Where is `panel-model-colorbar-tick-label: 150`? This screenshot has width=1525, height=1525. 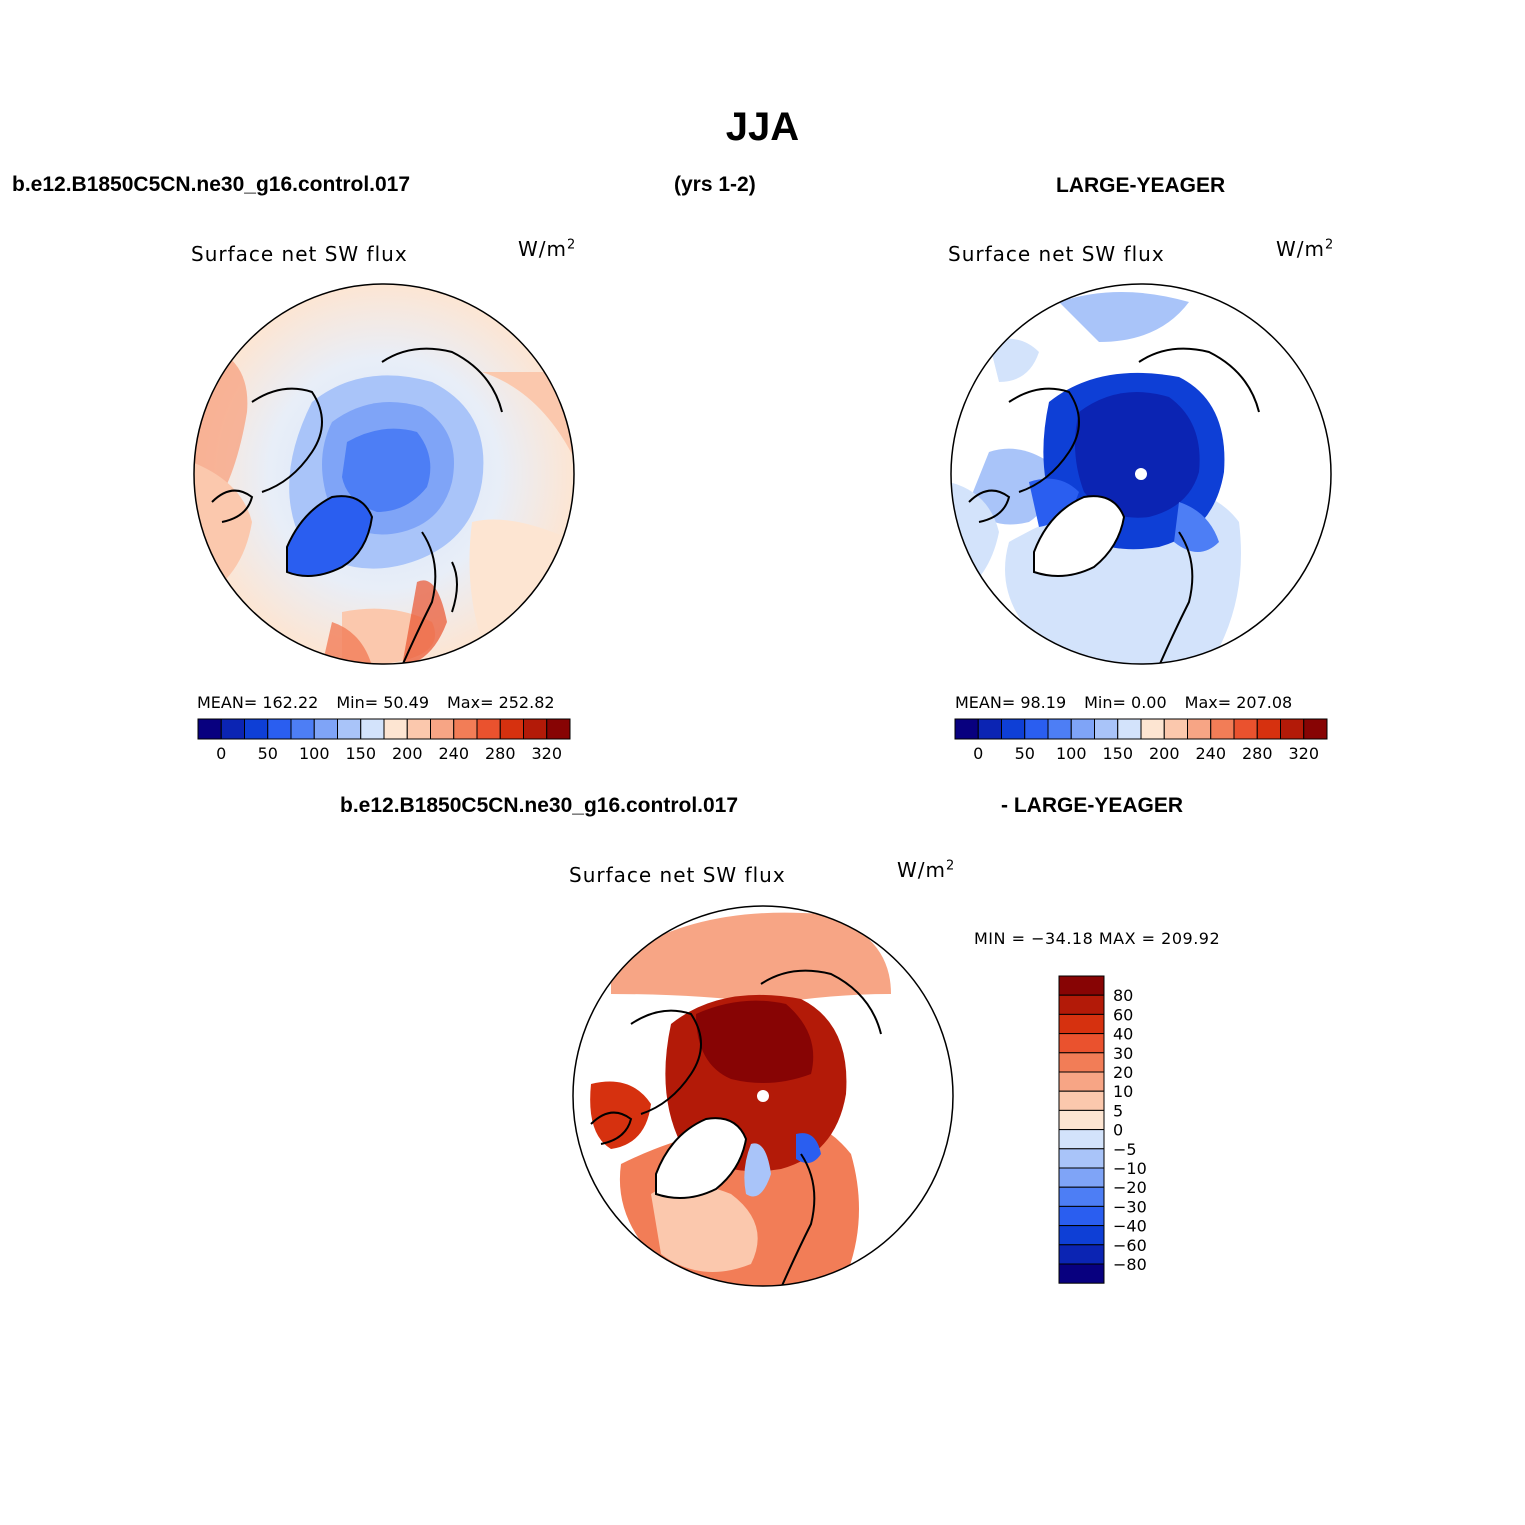
panel-model-colorbar-tick-label: 150 is located at coordinates (360, 753).